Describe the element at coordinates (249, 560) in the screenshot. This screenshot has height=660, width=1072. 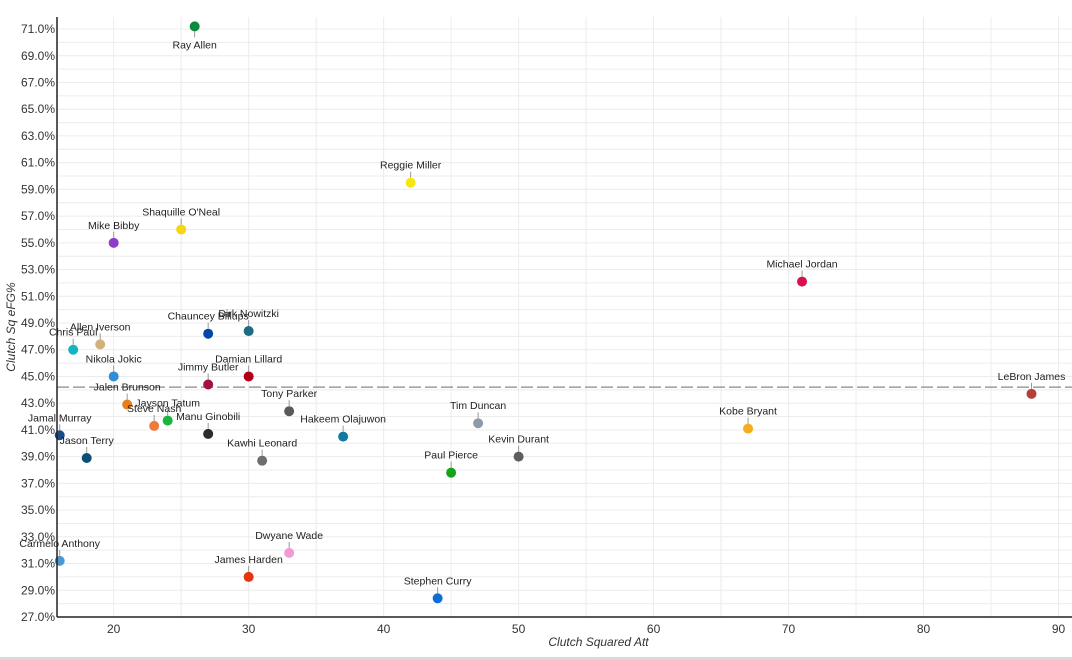
I see `point-label: James Harden` at that location.